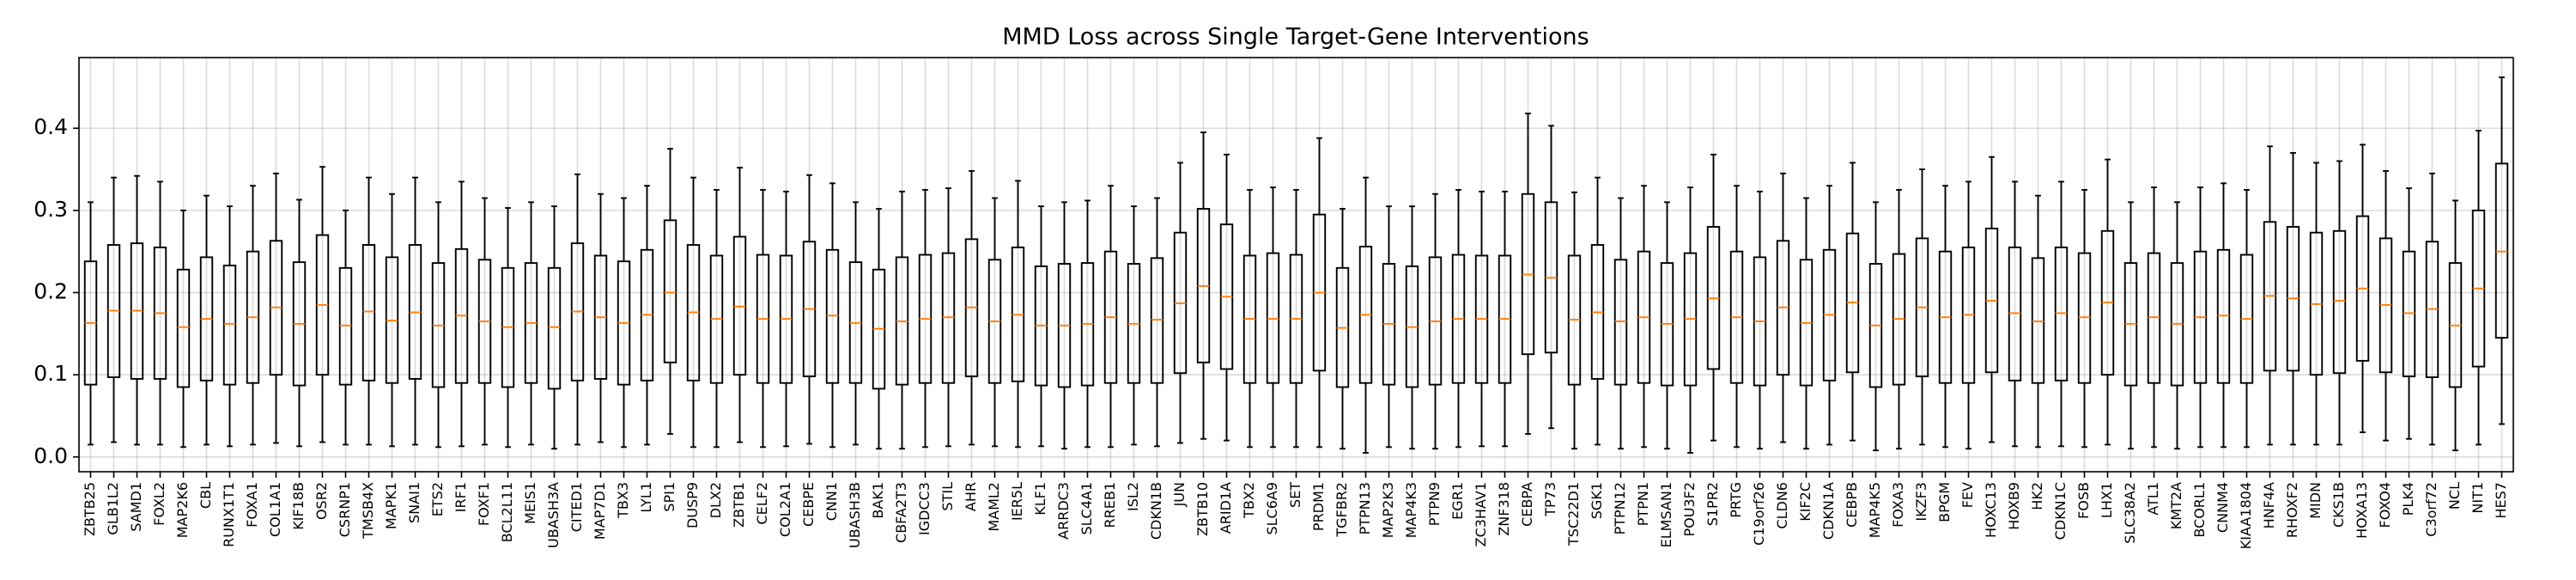 The height and width of the screenshot is (580, 2576). What do you see at coordinates (2176, 505) in the screenshot?
I see `x-tick-label: KMT2A` at bounding box center [2176, 505].